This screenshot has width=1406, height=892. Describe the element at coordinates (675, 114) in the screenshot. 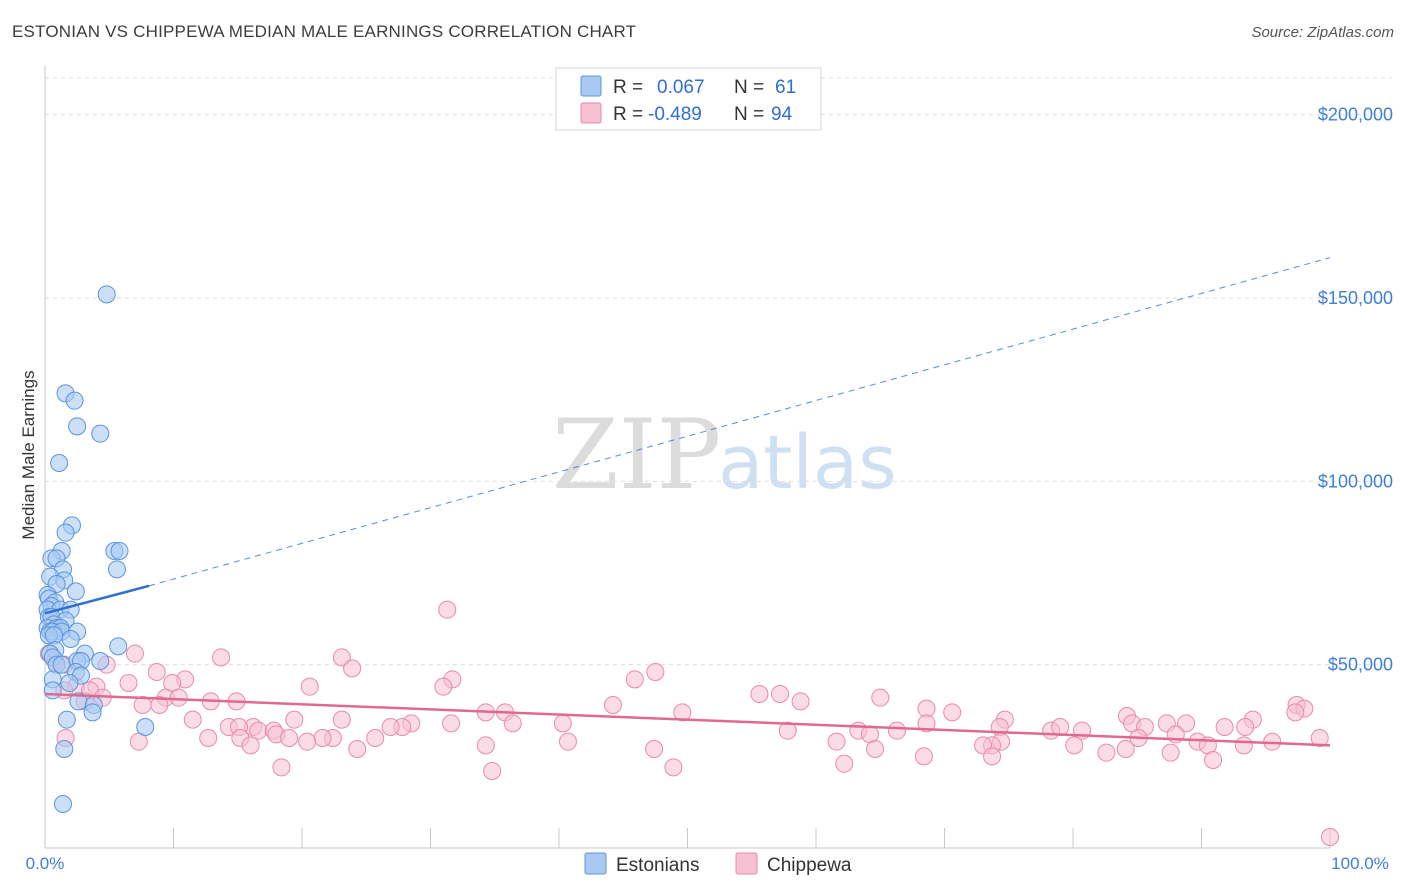

I see `legend-chippewa-r-value: -0.489` at that location.